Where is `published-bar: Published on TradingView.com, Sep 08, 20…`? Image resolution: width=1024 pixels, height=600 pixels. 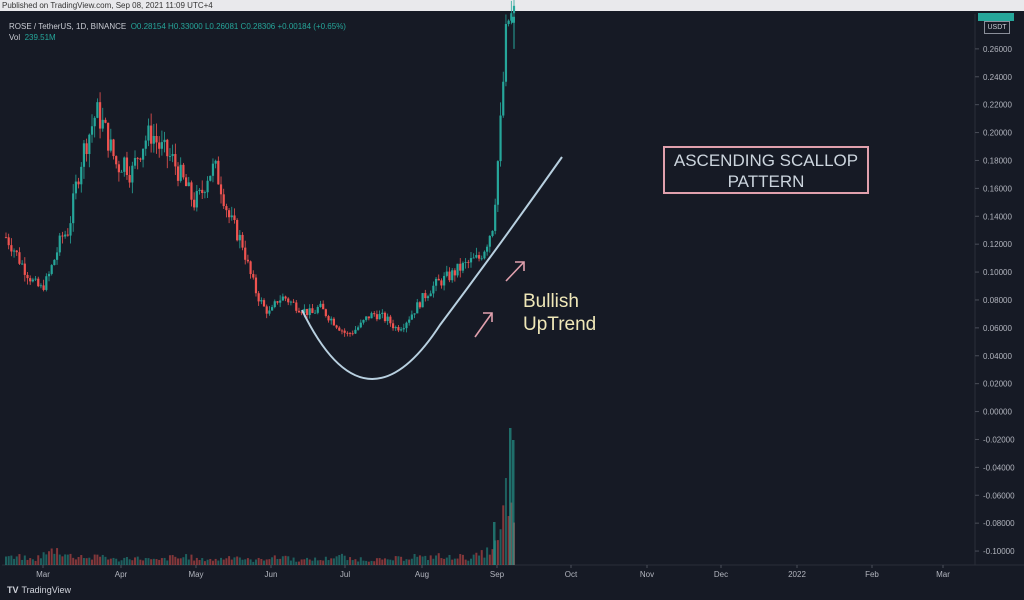 published-bar: Published on TradingView.com, Sep 08, 20… is located at coordinates (512, 5).